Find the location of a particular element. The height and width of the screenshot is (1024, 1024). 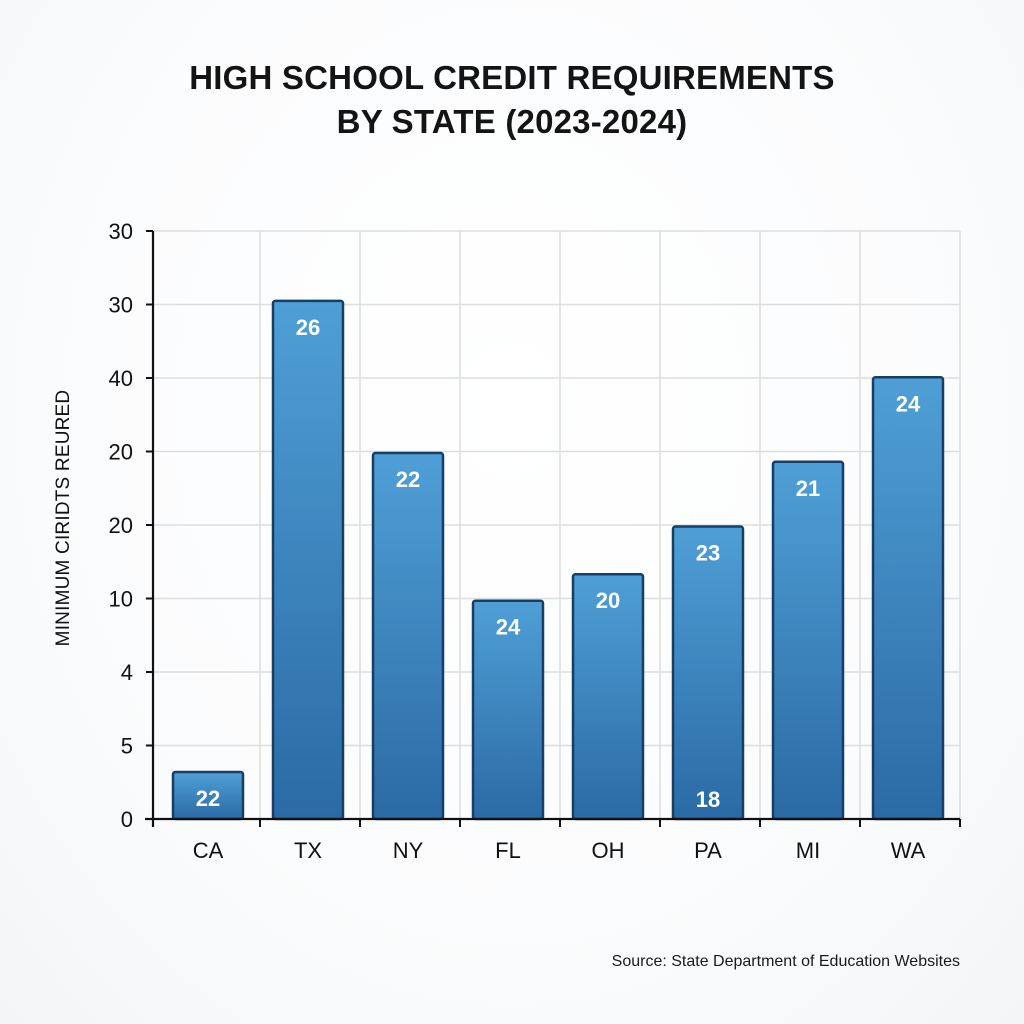

bar-oh: 20 is located at coordinates (608, 696).